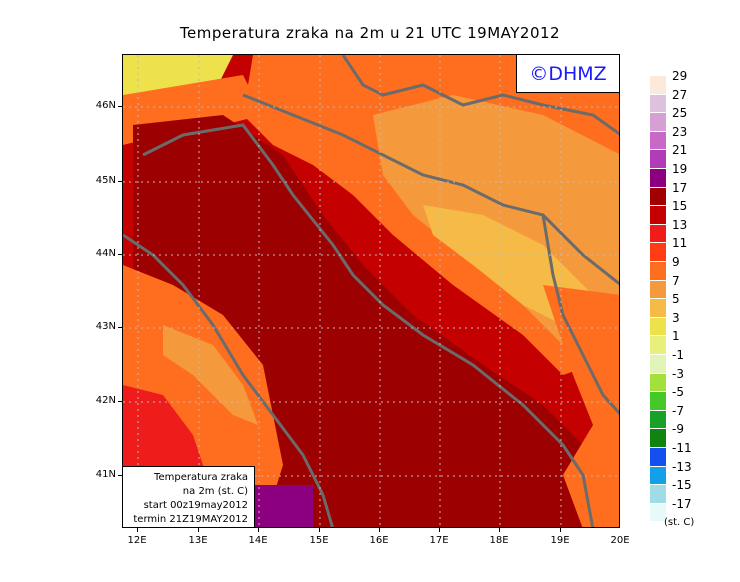 The image size is (740, 582). Describe the element at coordinates (105, 180) in the screenshot. I see `lat-label-45n: 45N` at that location.